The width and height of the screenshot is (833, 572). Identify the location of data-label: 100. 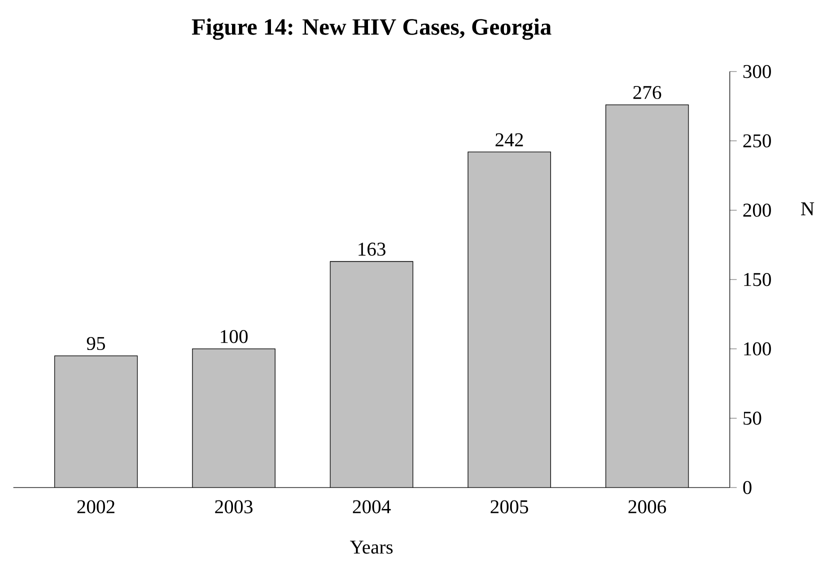
(234, 337).